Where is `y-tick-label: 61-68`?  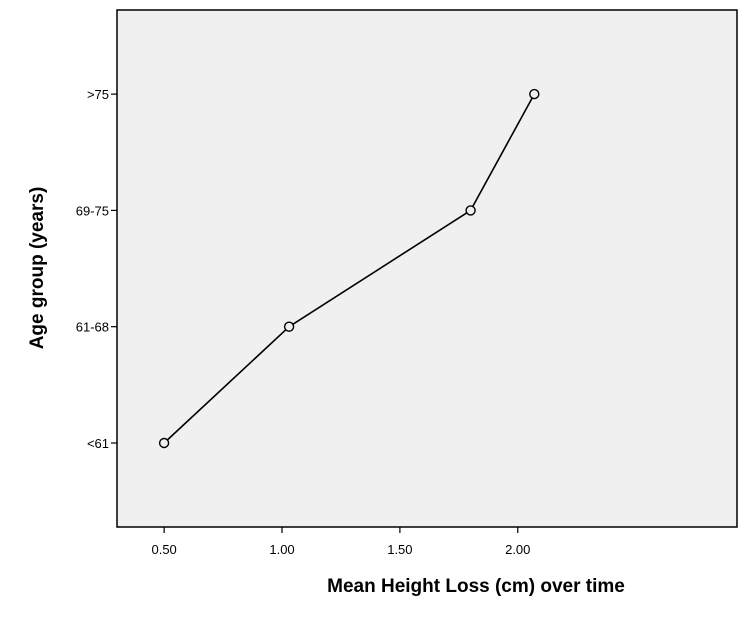
y-tick-label: 61-68 is located at coordinates (92, 327).